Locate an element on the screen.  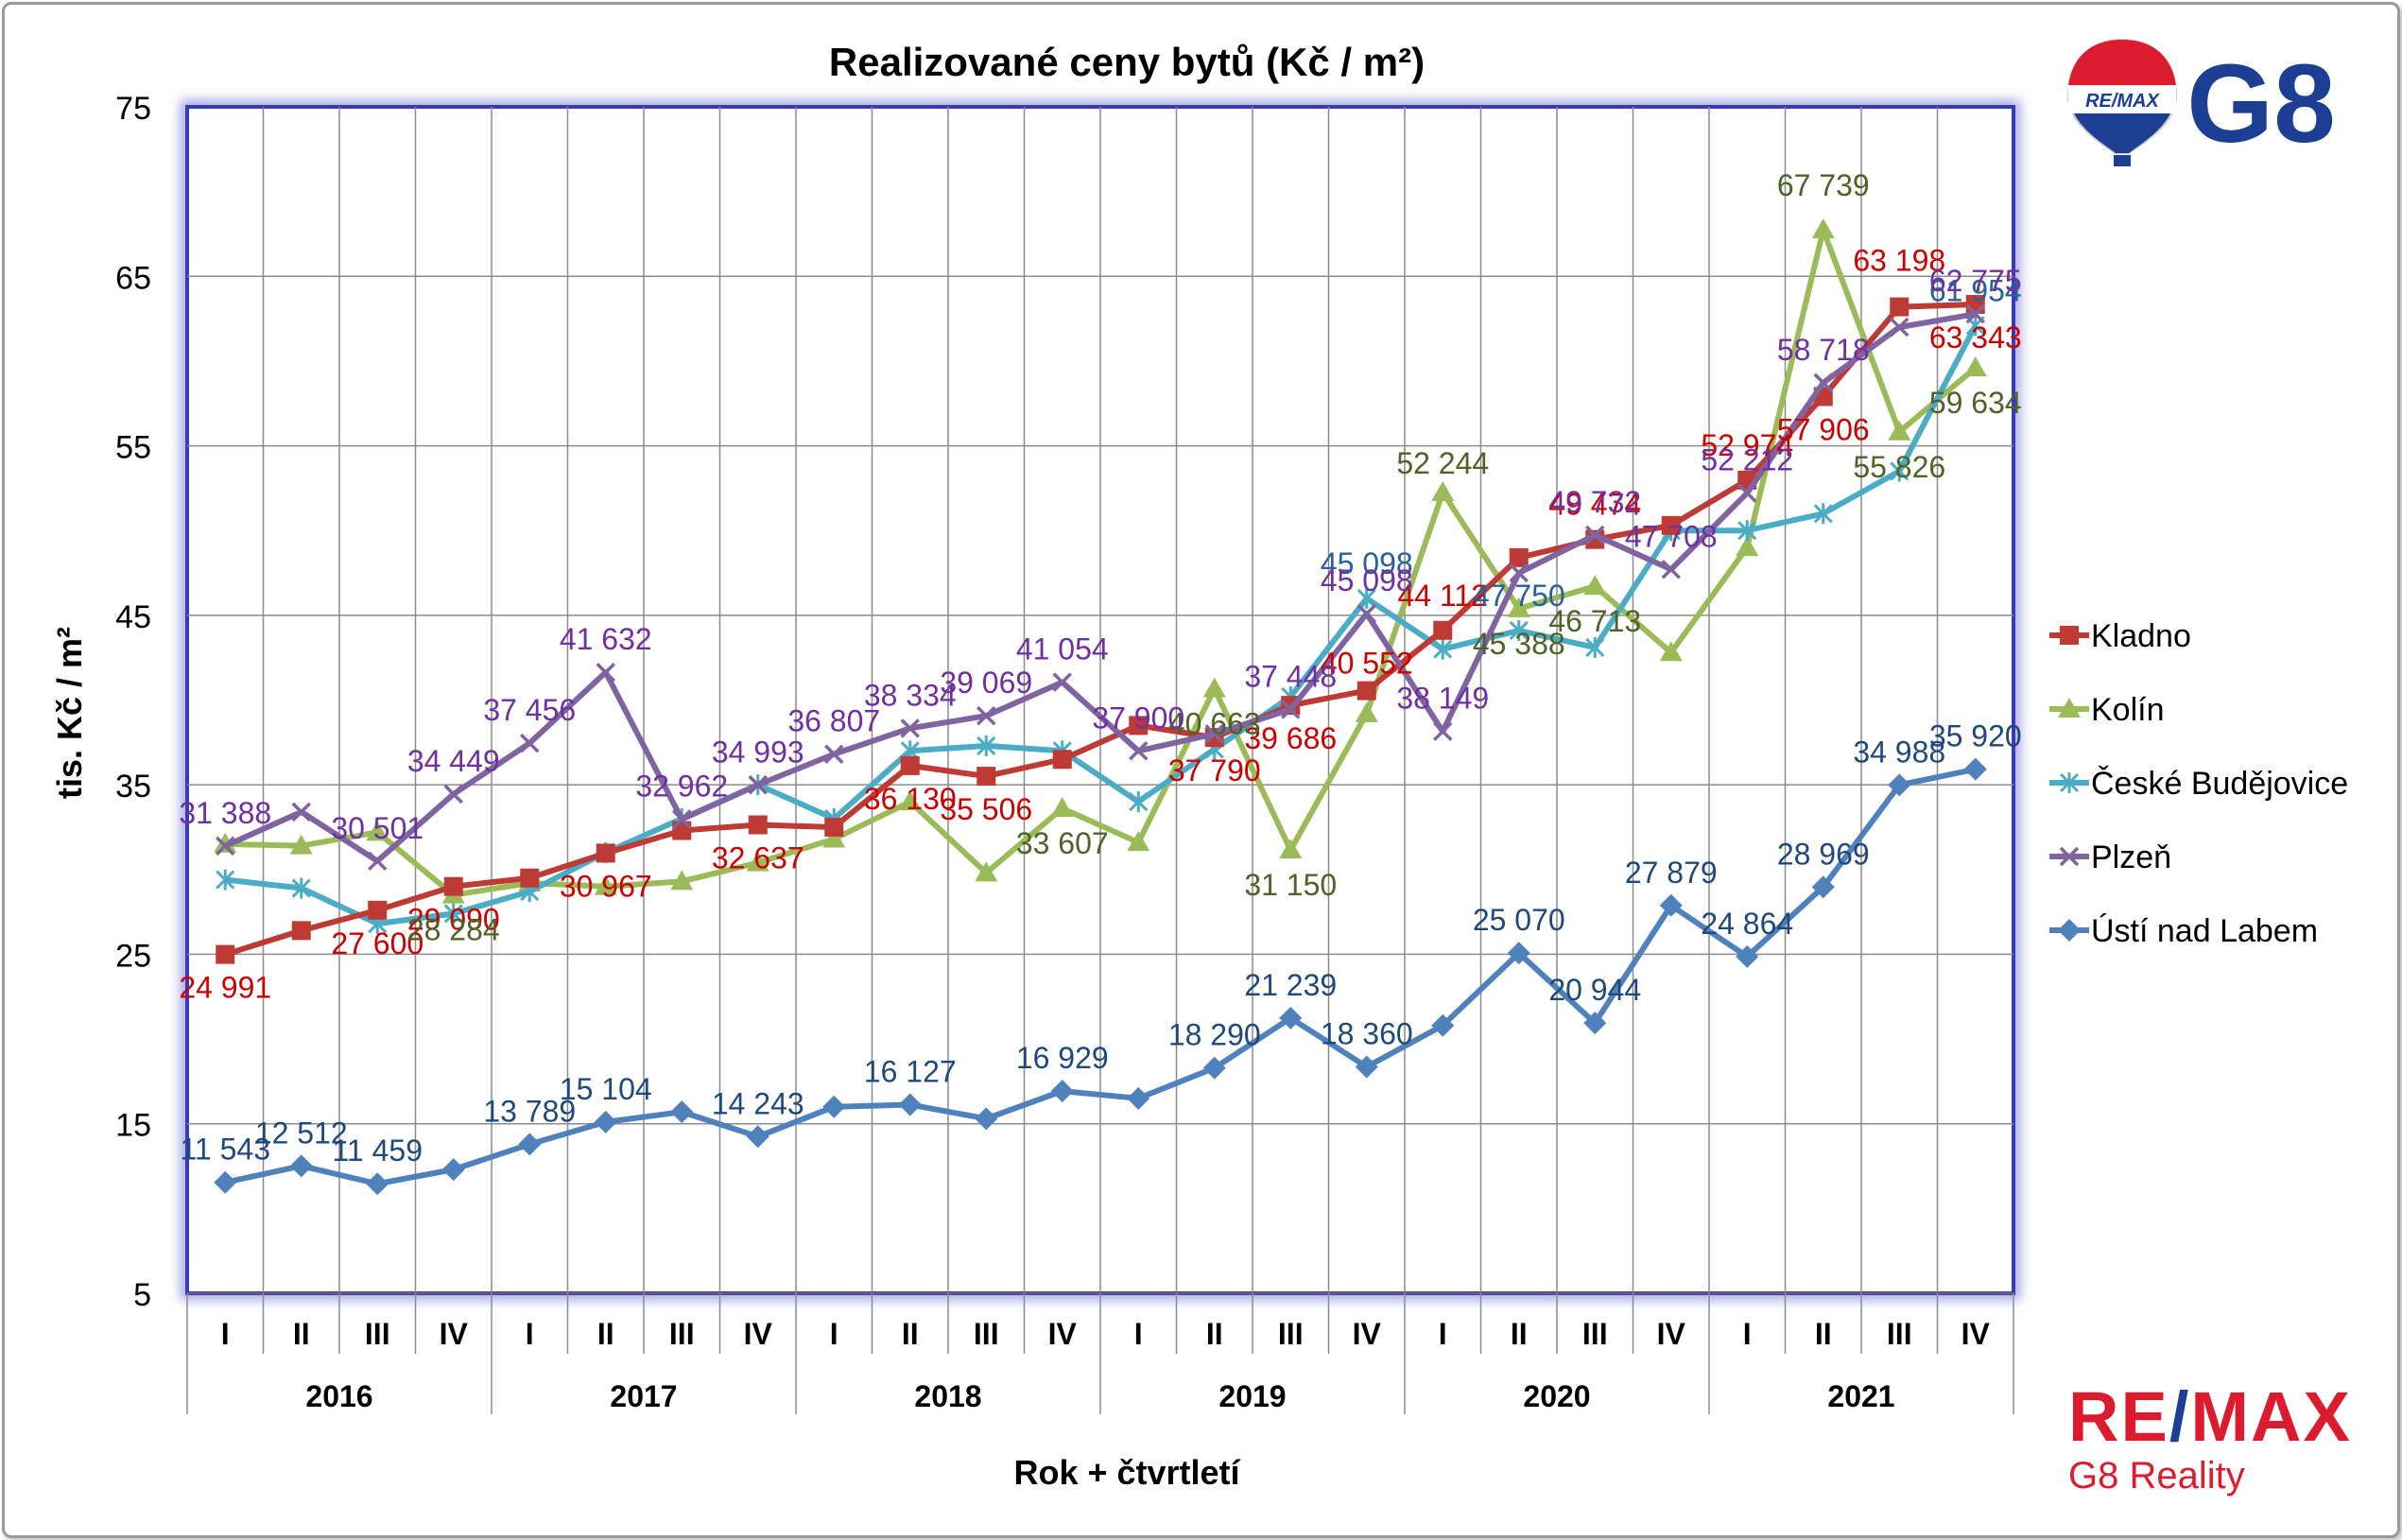
data-label: 37 448 is located at coordinates (1290, 676).